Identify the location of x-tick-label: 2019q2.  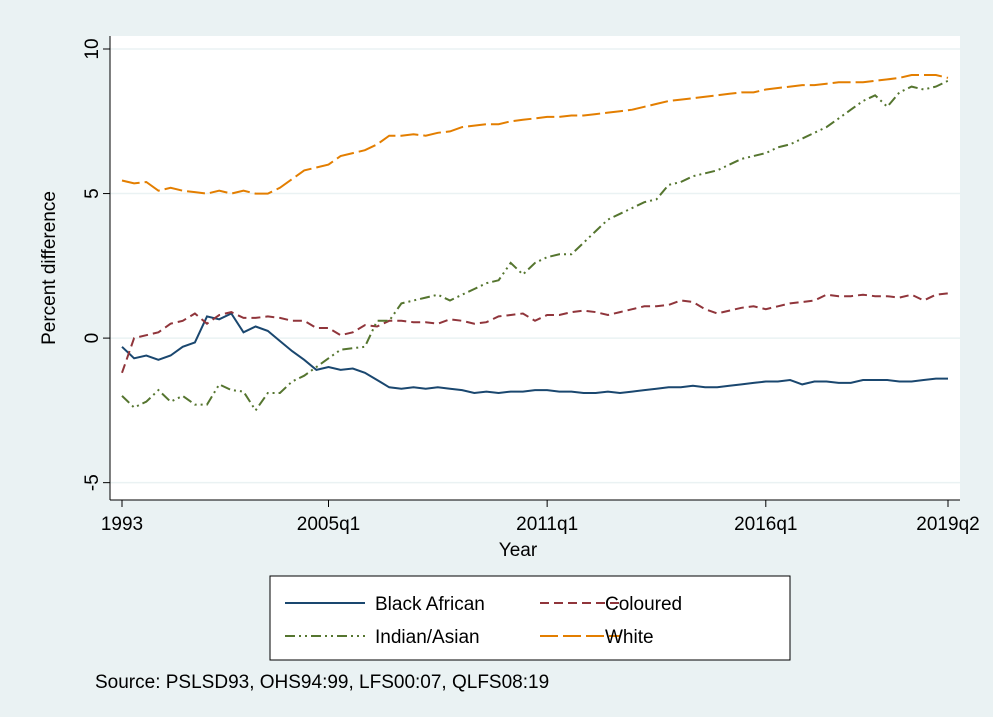
(947, 524).